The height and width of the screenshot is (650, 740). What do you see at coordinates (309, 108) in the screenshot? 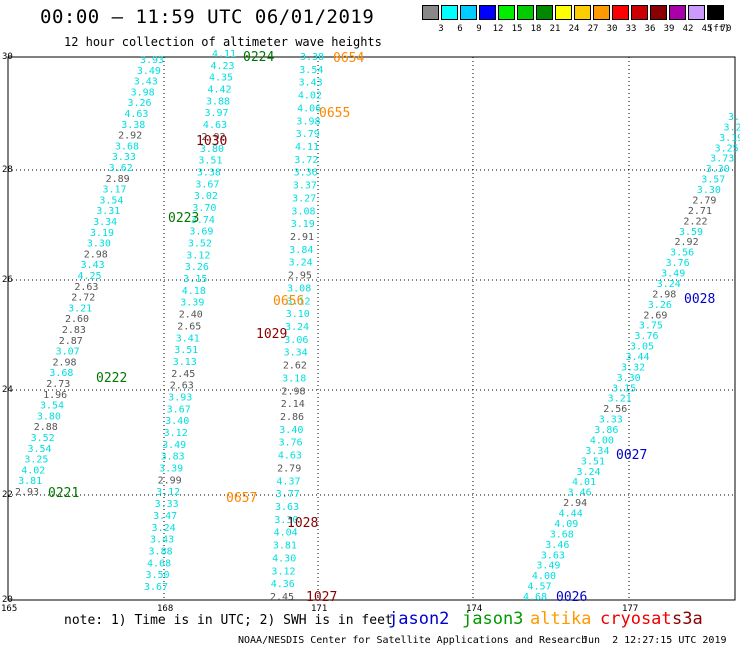
I see `swh-value: 4.06` at bounding box center [309, 108].